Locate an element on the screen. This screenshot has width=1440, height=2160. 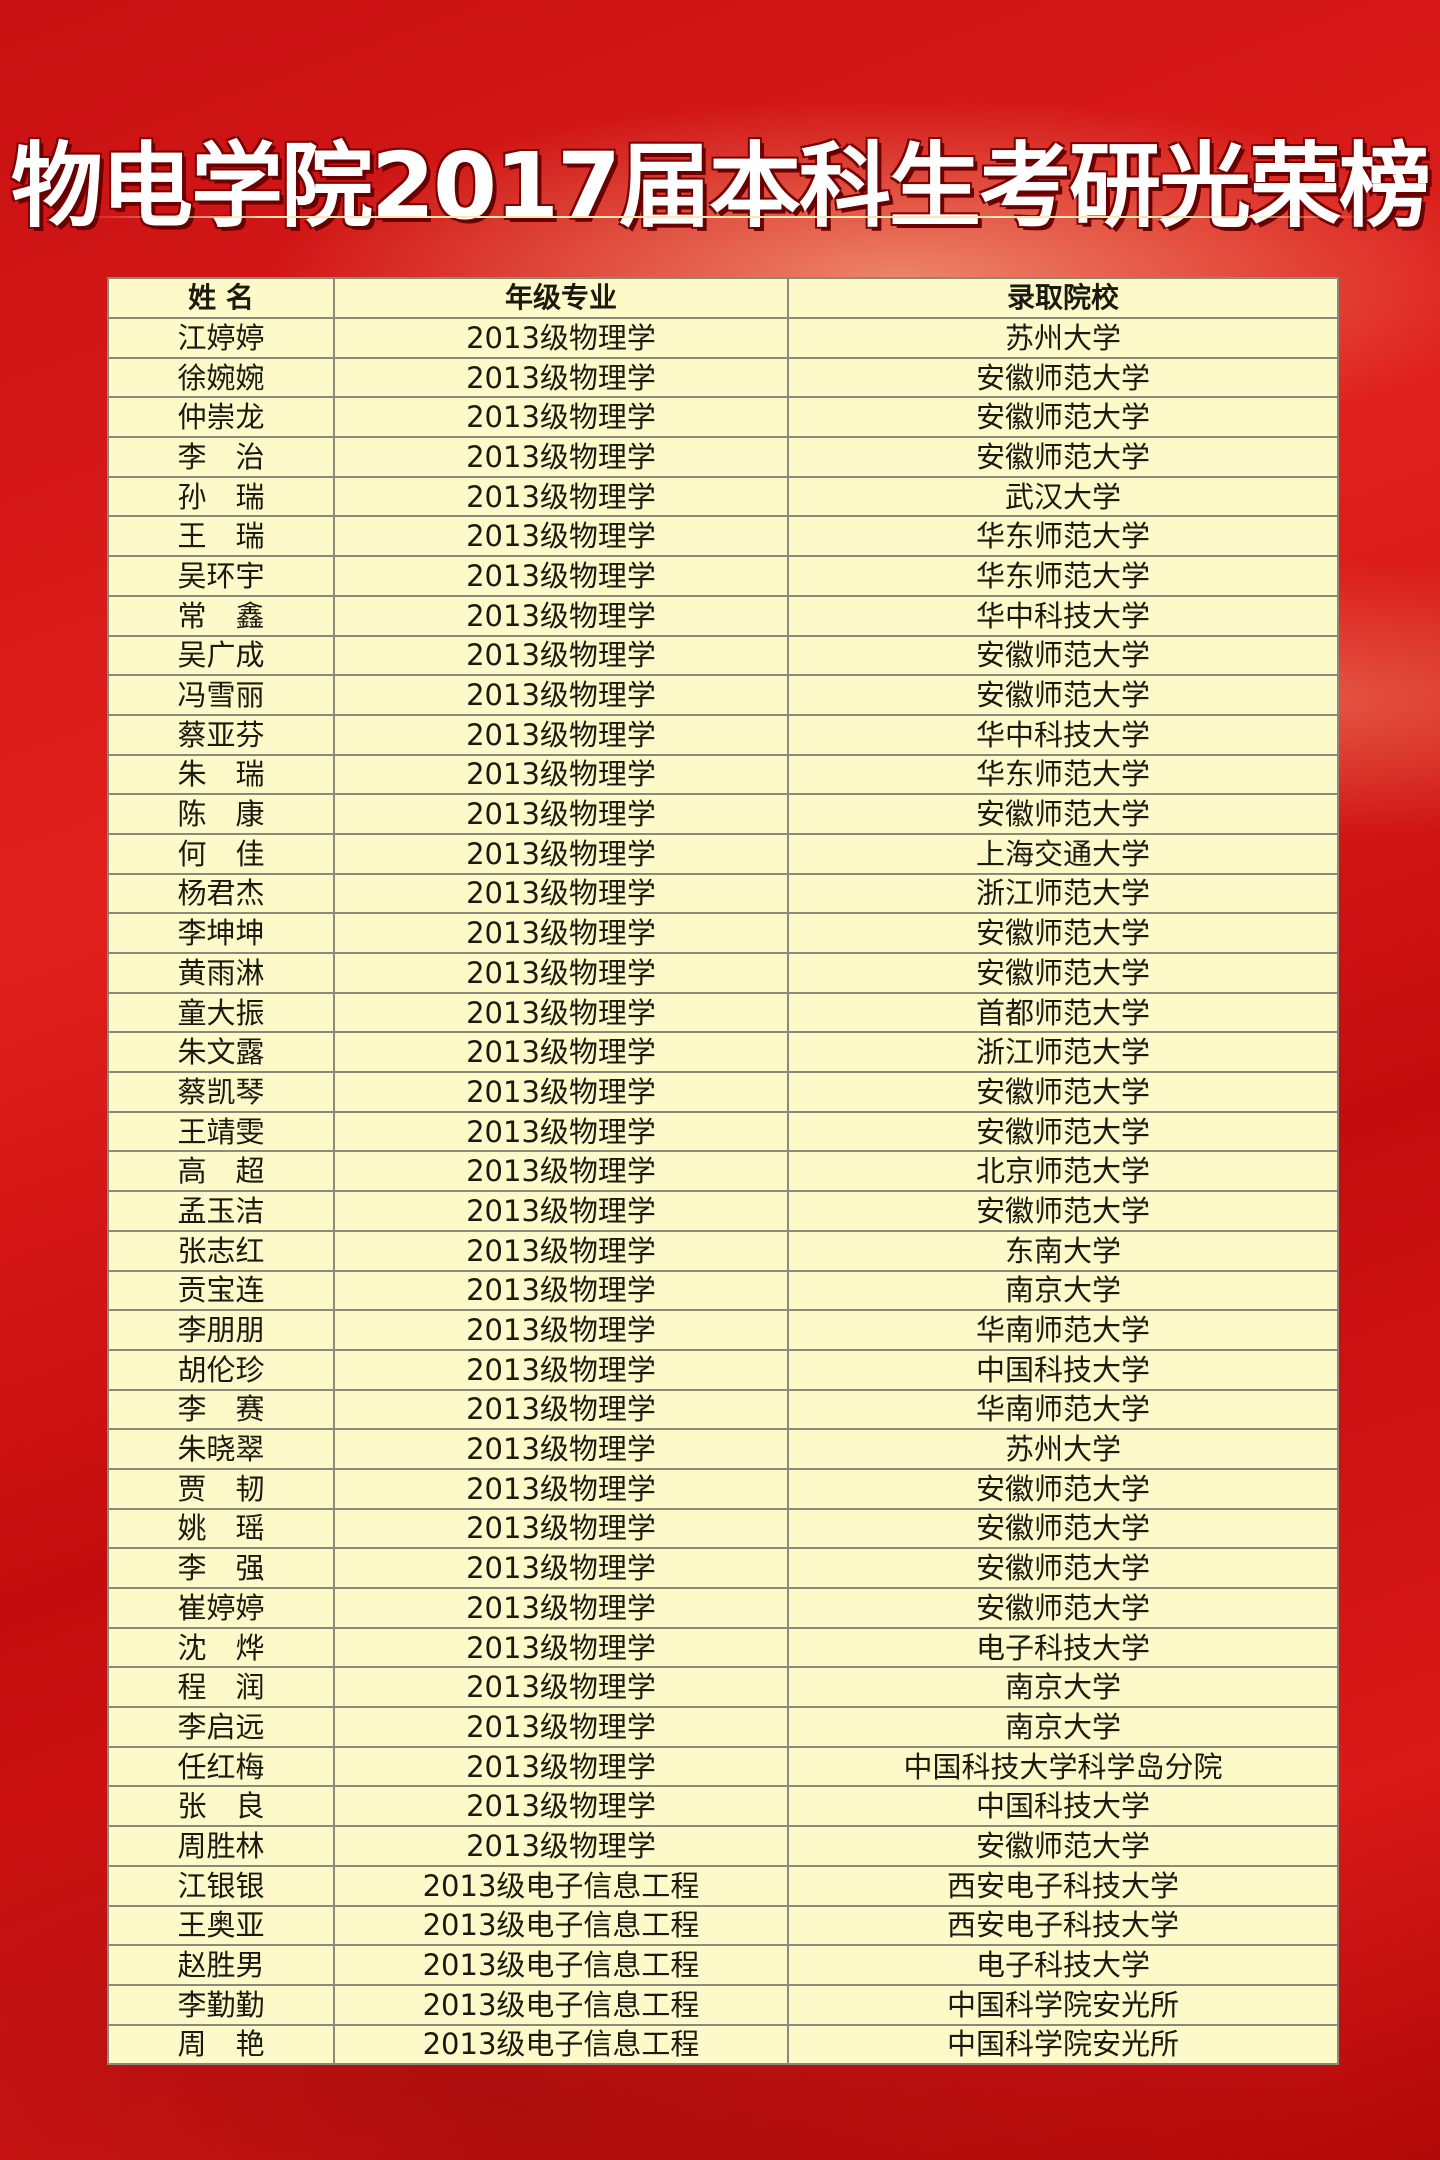
admitted-school: 东南大学 is located at coordinates (1063, 1250).